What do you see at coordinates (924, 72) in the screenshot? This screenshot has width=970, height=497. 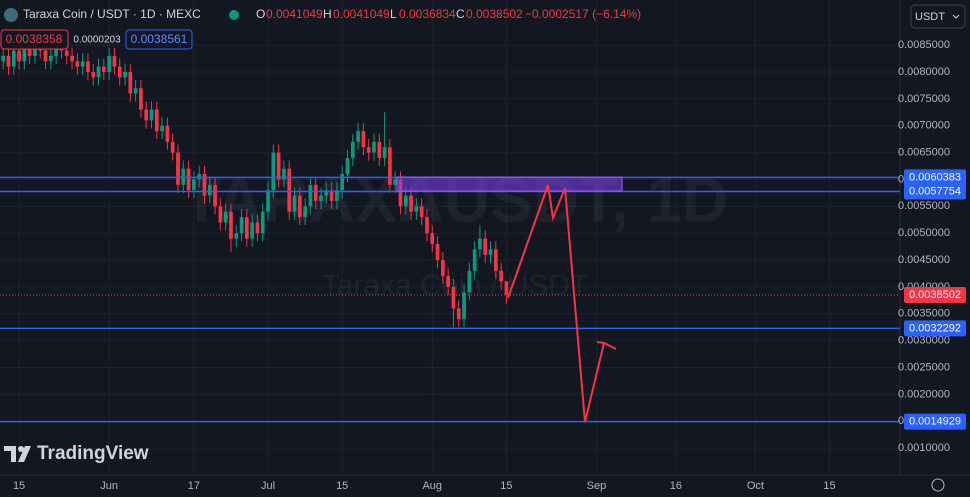 I see `y-tick-label: 0.0080000` at bounding box center [924, 72].